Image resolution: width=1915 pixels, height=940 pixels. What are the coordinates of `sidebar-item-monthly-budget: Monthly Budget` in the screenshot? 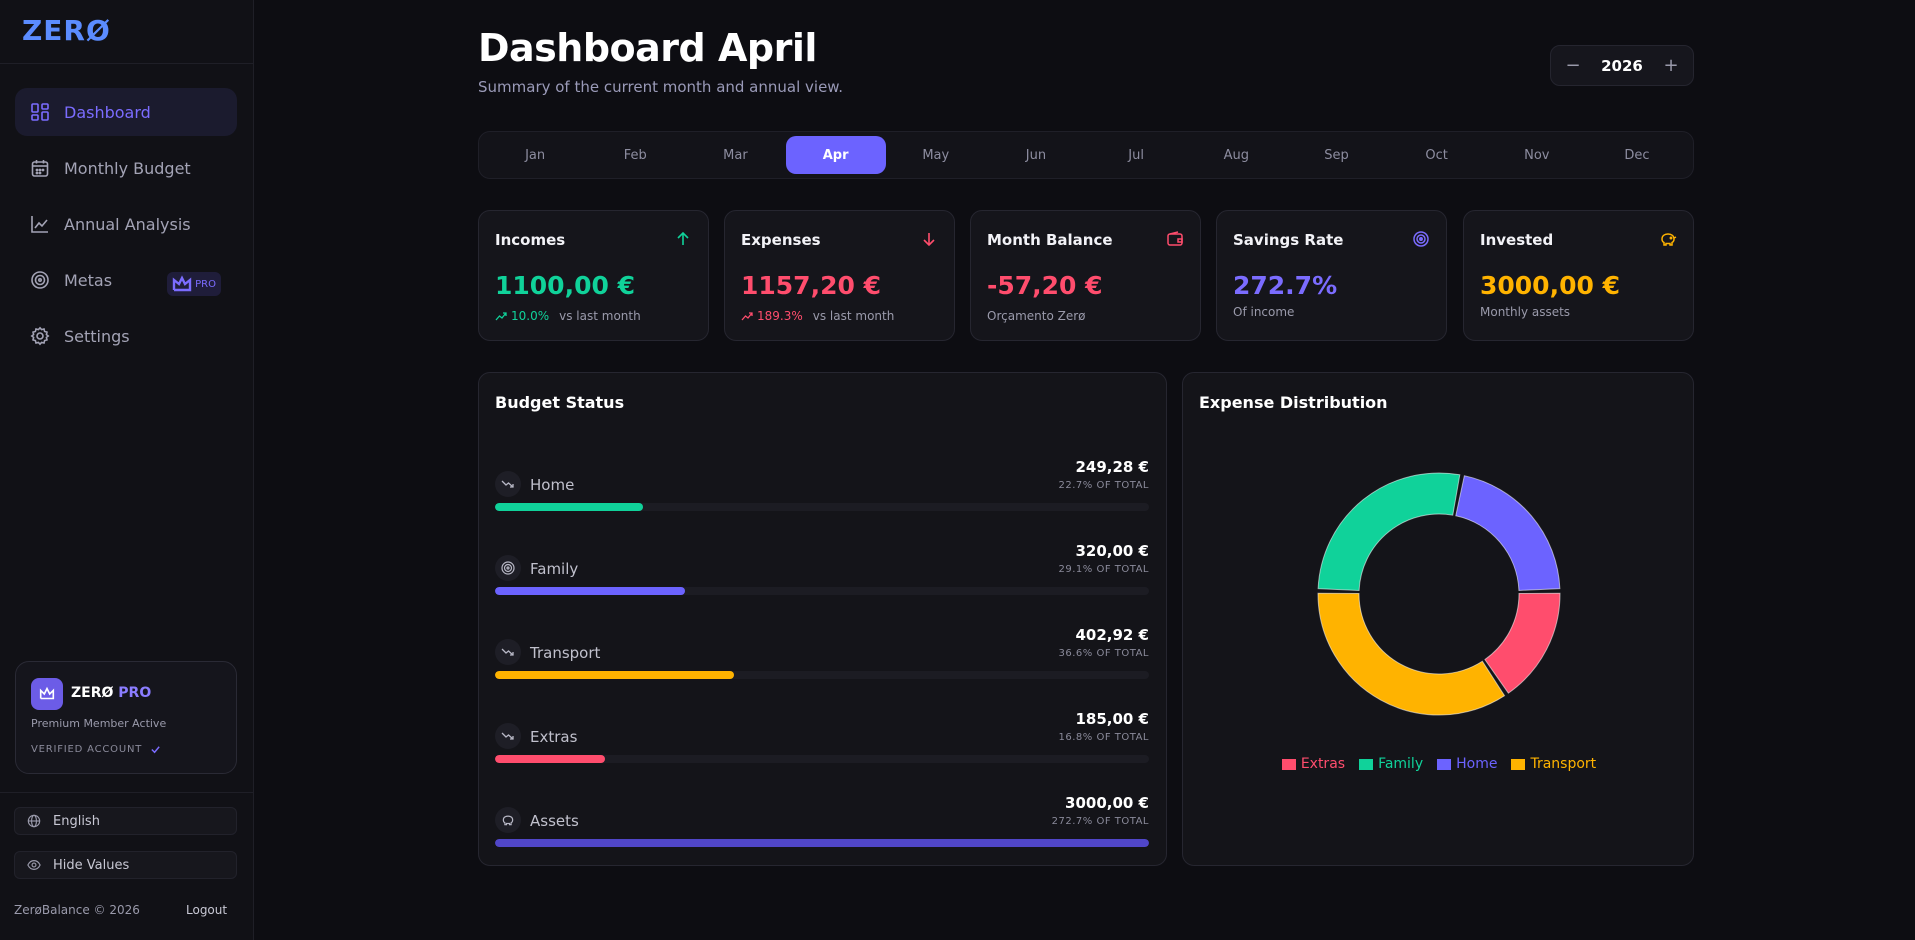 It's located at (126, 168).